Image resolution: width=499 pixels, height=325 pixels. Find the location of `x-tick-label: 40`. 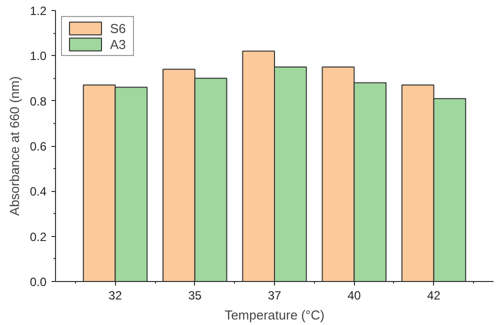

x-tick-label: 40 is located at coordinates (354, 295).